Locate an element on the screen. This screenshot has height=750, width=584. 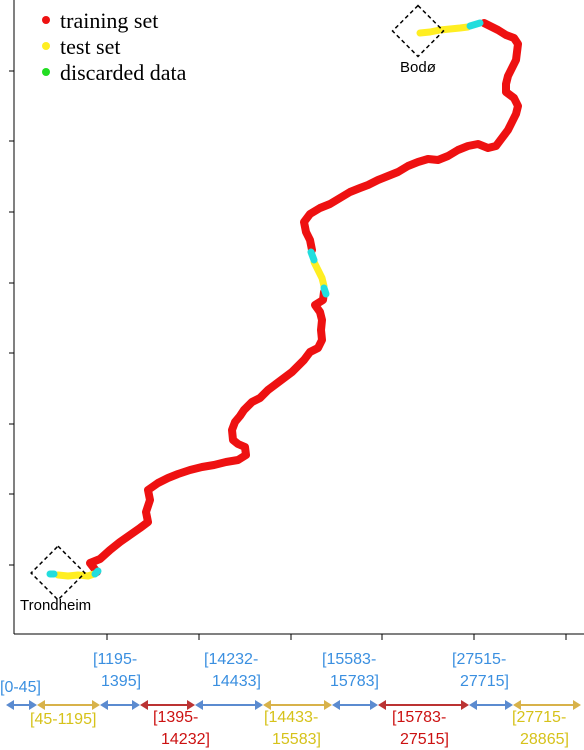
timeline-segment: [27715- 28865] is located at coordinates (546, 724).